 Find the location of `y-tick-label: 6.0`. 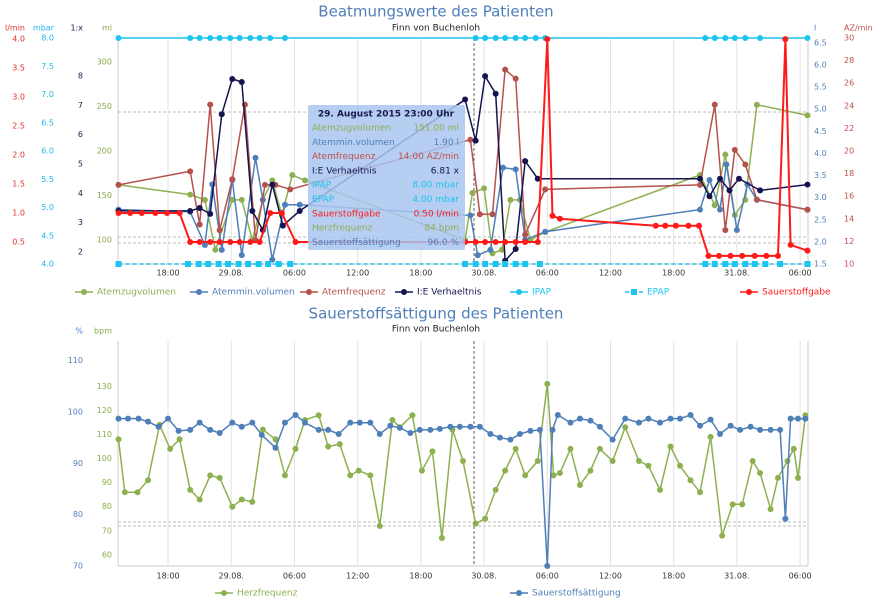

y-tick-label: 6.0 is located at coordinates (47, 151).